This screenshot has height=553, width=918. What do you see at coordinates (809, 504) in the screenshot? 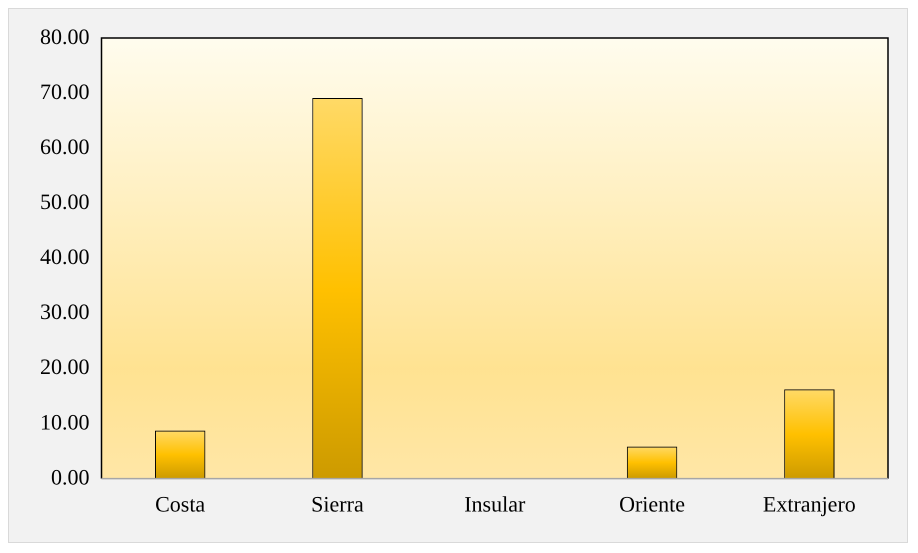
I see `x-tick-label: Extranjero` at bounding box center [809, 504].